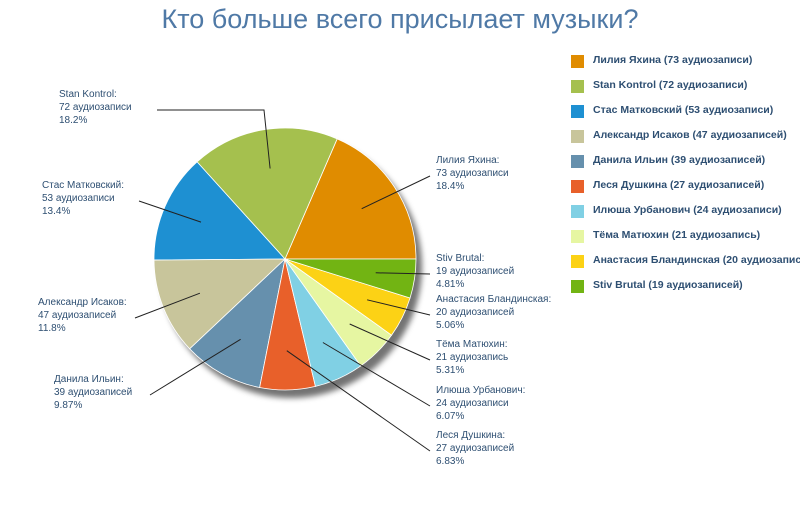  I want to click on slice-label-percent: 5.31%, so click(450, 370).